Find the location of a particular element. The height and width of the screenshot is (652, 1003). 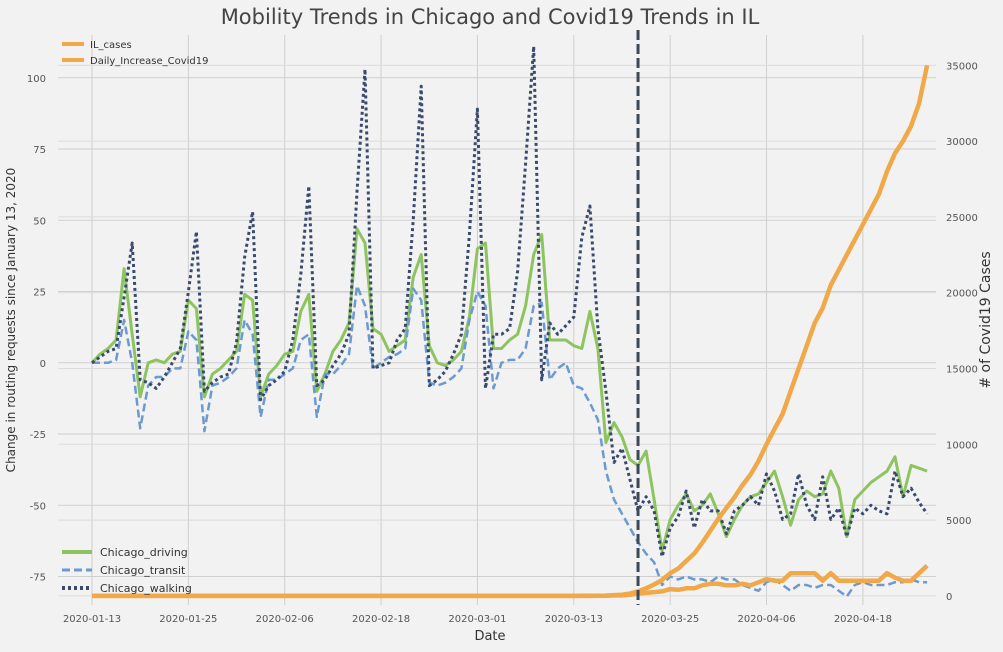

x-tick-label: 2020-03-01 is located at coordinates (477, 619).